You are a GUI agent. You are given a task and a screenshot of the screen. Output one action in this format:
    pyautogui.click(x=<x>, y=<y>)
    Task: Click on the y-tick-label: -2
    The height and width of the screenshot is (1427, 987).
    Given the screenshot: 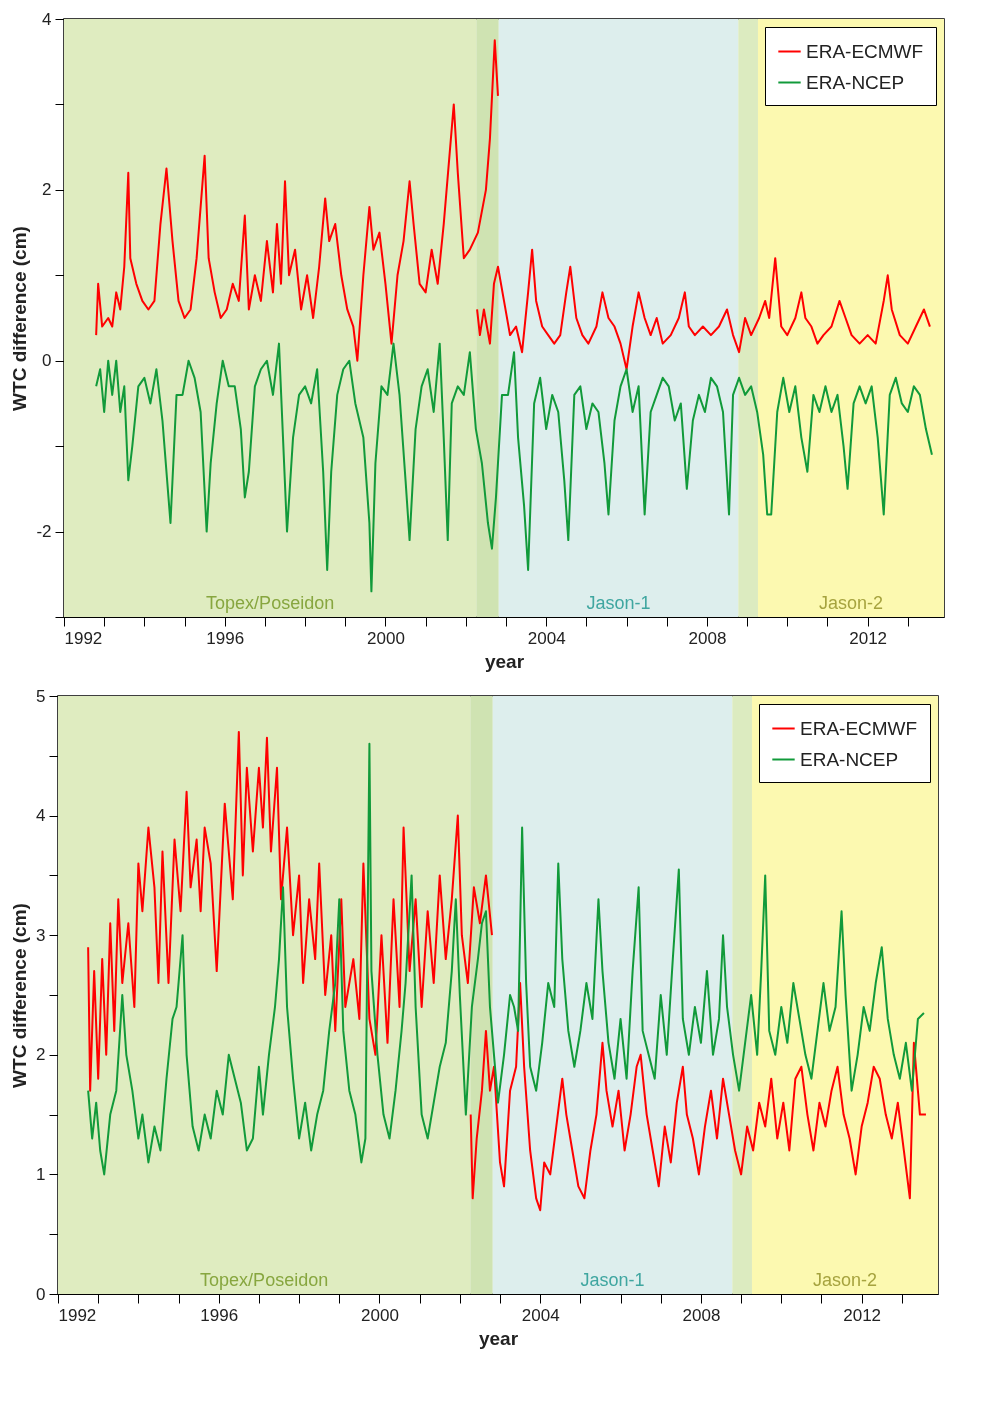 What is the action you would take?
    pyautogui.click(x=44, y=532)
    